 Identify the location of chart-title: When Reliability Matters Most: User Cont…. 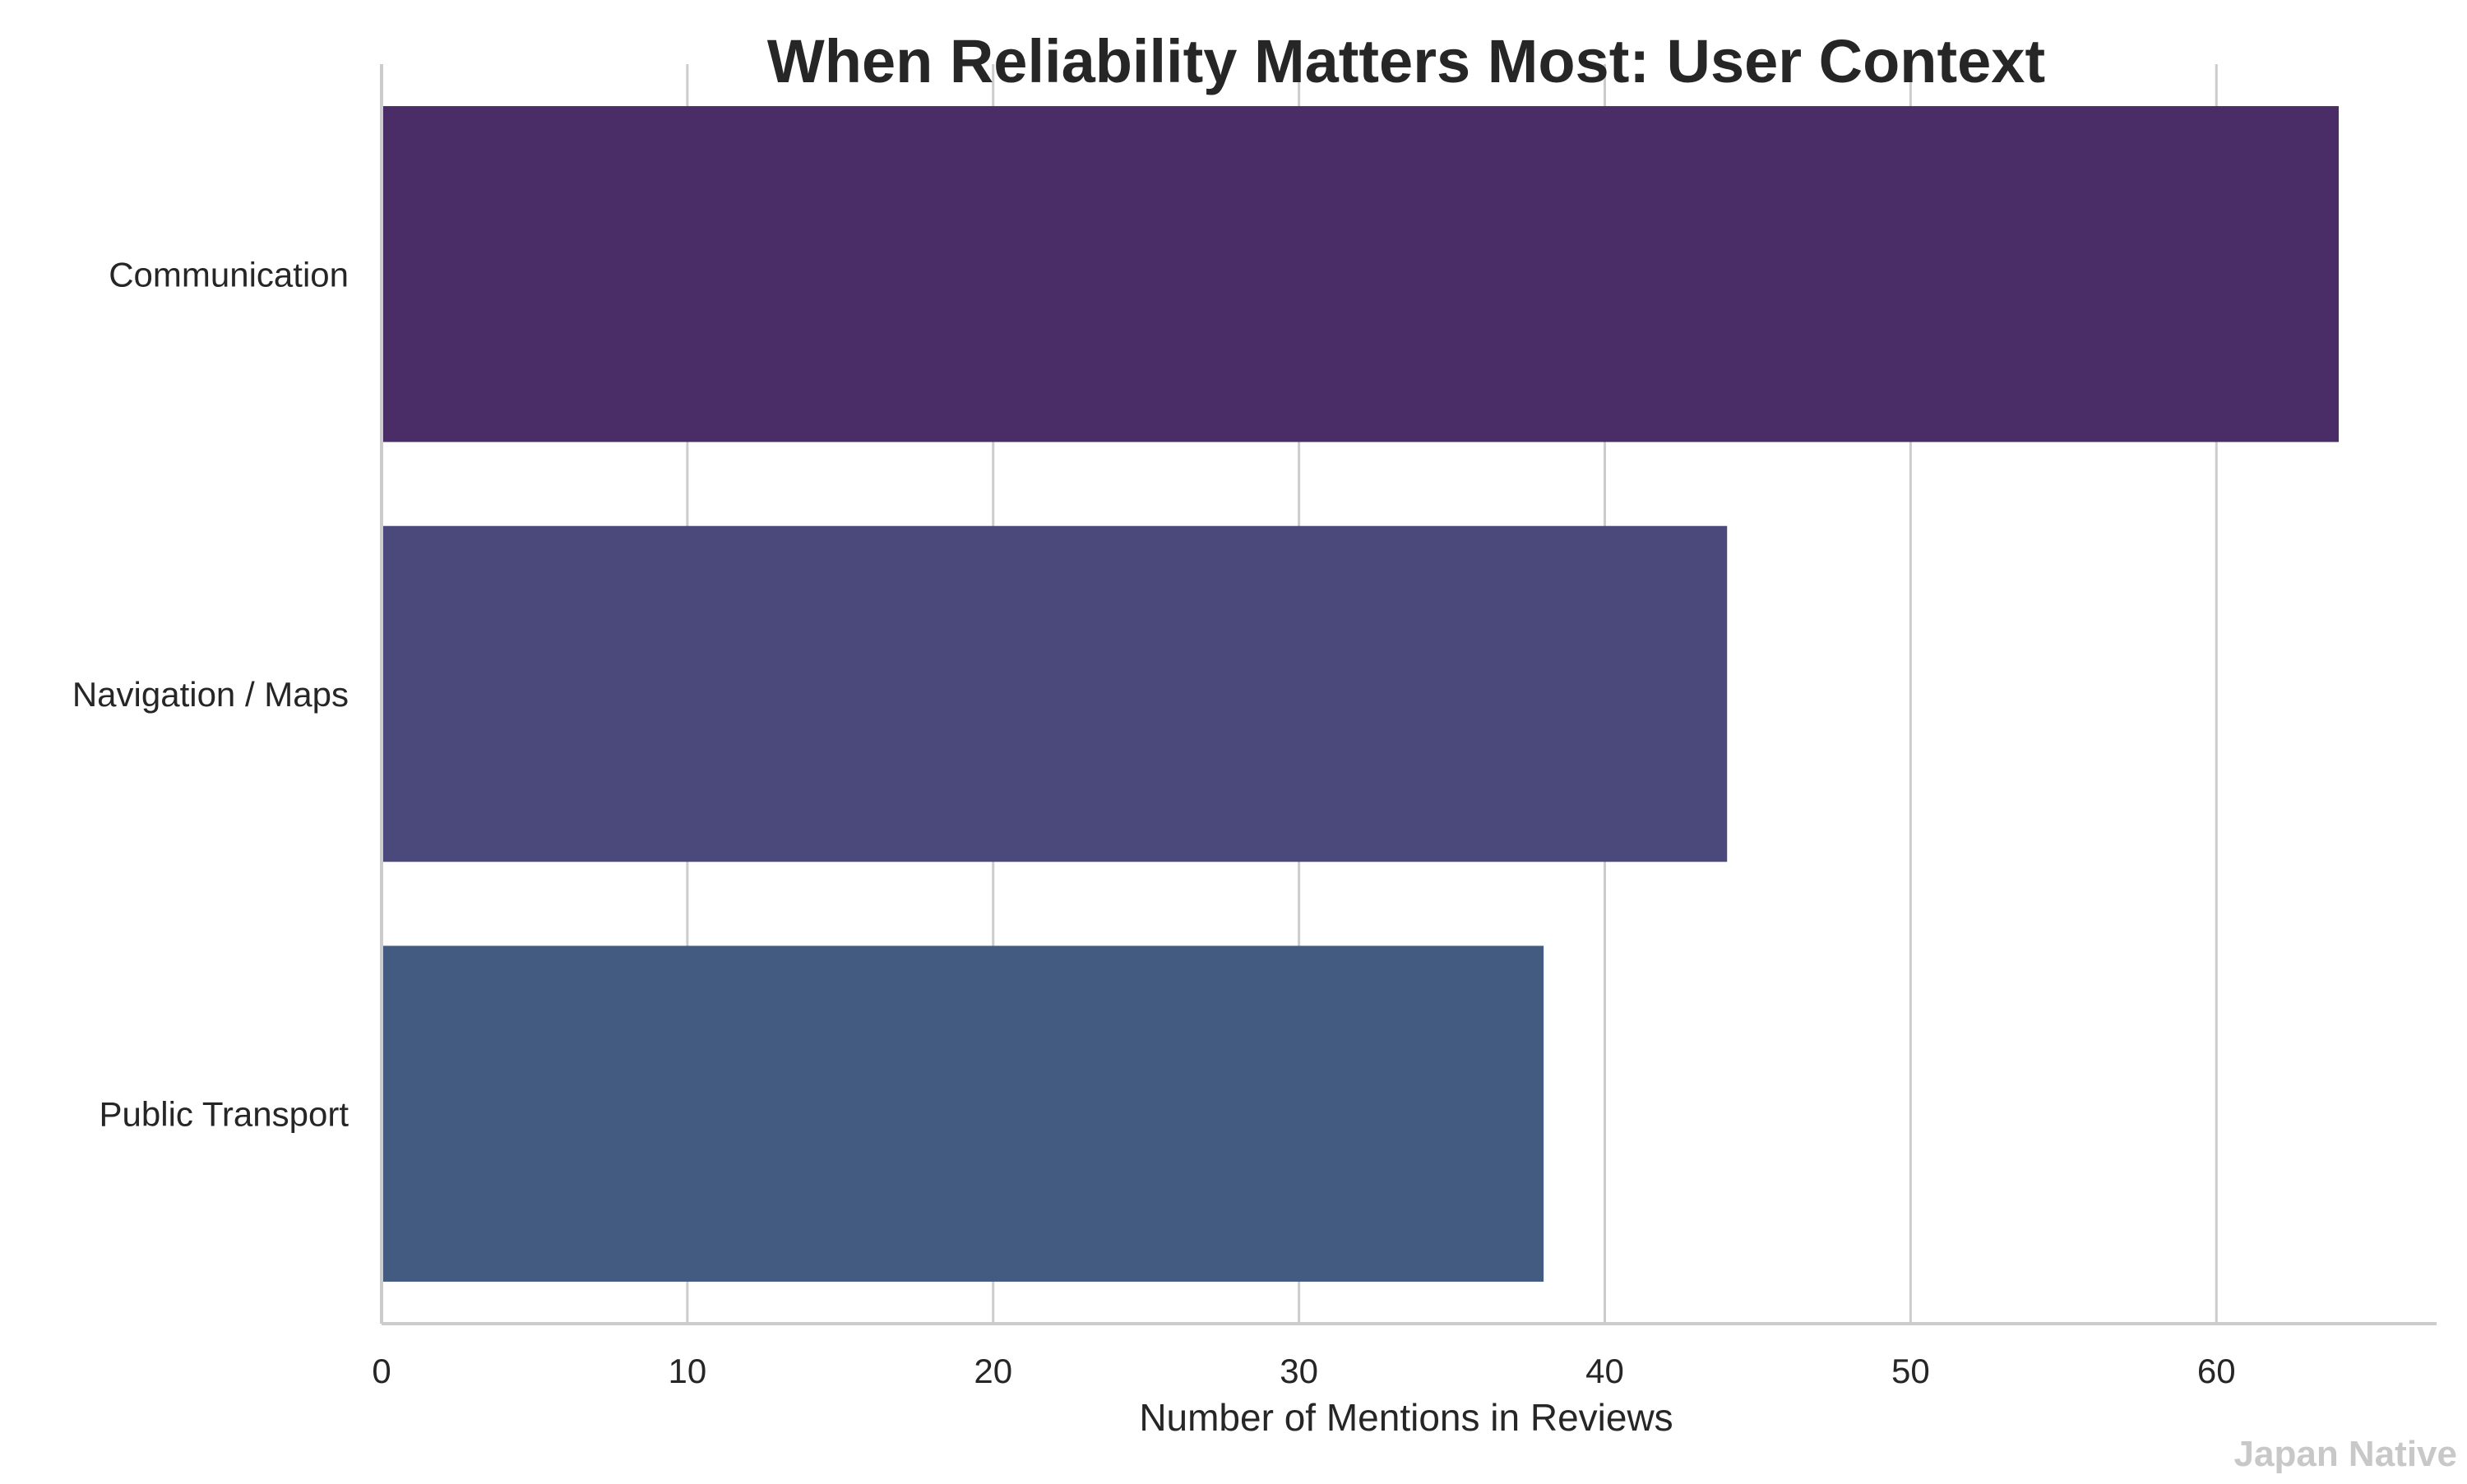
(1406, 61).